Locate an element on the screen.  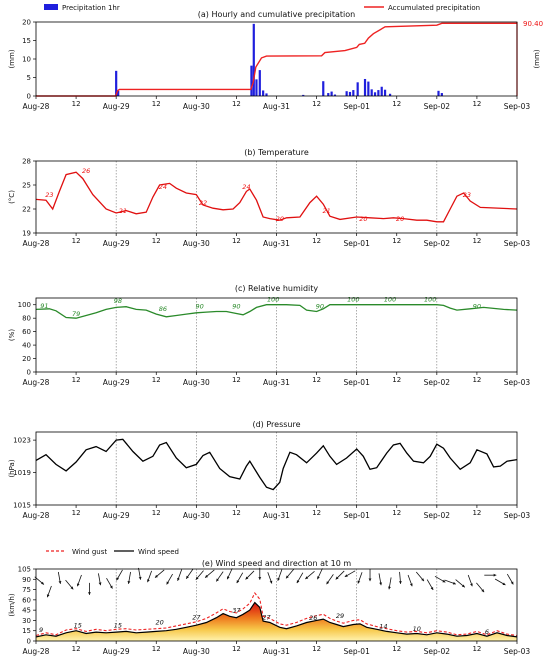
value-annotation: 90 is located at coordinates (477, 306).